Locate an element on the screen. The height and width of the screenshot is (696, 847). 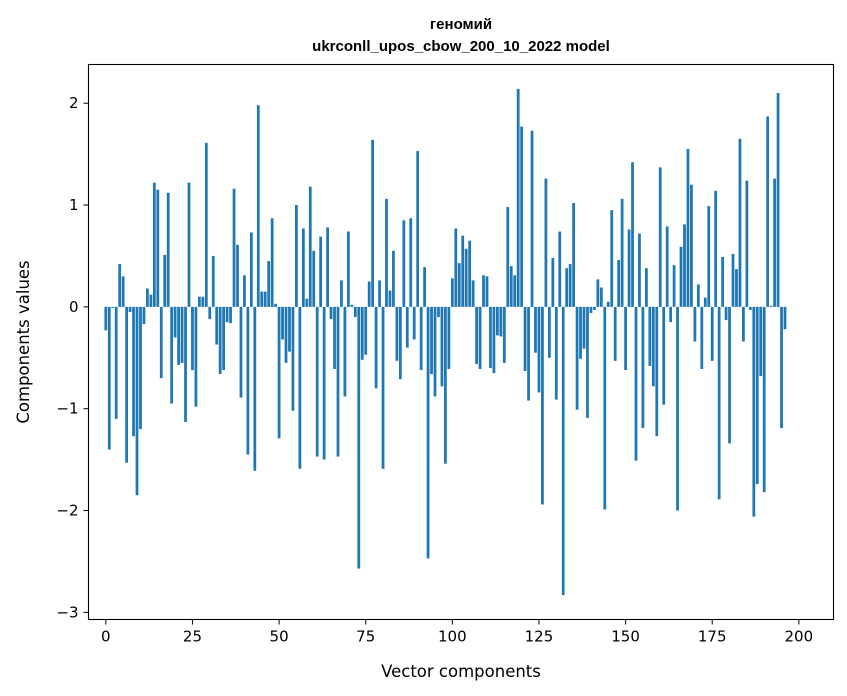
x-tick-label: 200 is located at coordinates (799, 637).